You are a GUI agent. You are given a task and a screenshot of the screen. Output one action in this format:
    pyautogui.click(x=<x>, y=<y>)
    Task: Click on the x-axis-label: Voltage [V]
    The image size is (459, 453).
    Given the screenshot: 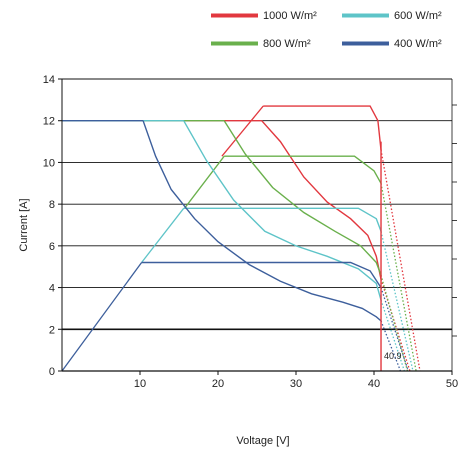 What is the action you would take?
    pyautogui.click(x=262, y=441)
    